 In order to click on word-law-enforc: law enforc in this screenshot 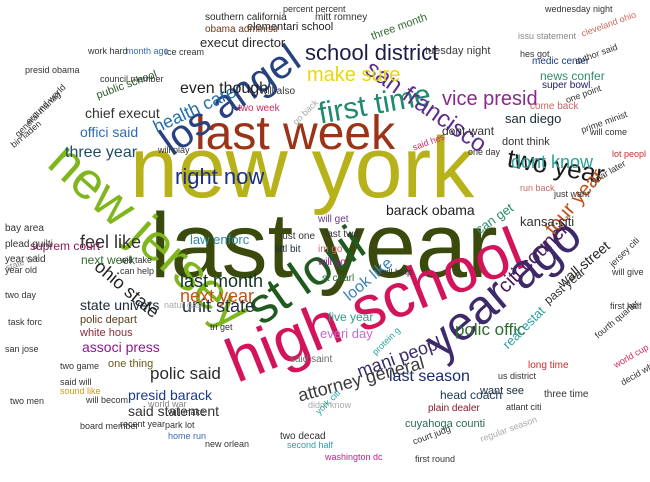, I will do `click(220, 239)`.